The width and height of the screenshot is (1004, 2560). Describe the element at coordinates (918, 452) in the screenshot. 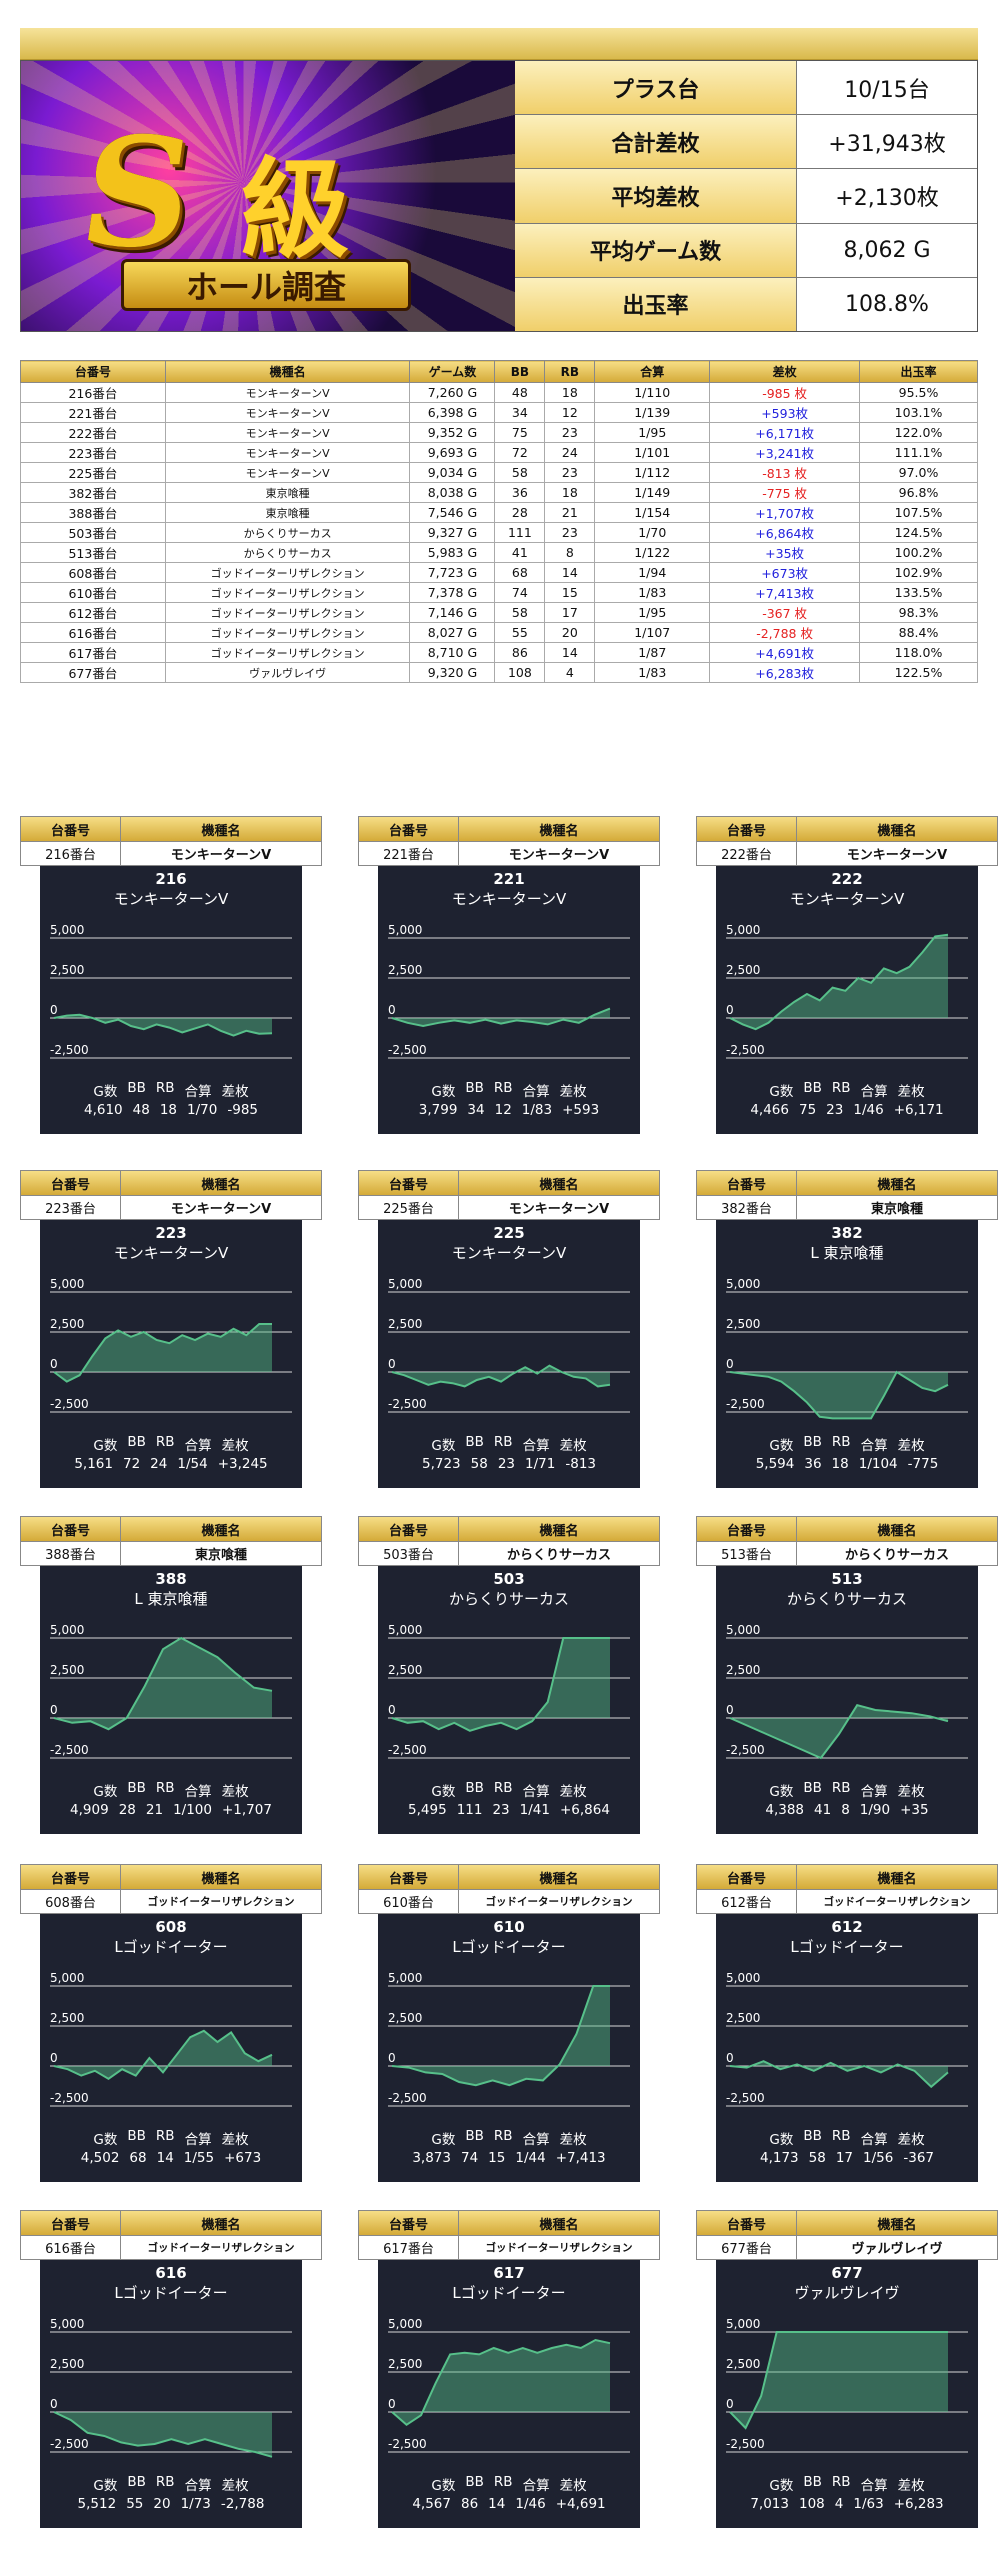

I see `table-cell: 111.1%` at that location.